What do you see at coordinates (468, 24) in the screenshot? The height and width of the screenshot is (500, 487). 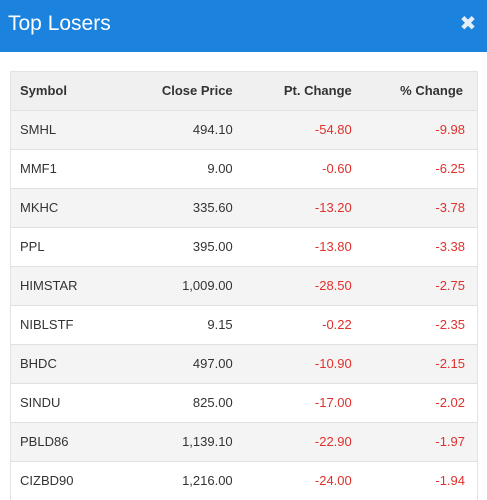 I see `close-icon: ✖` at bounding box center [468, 24].